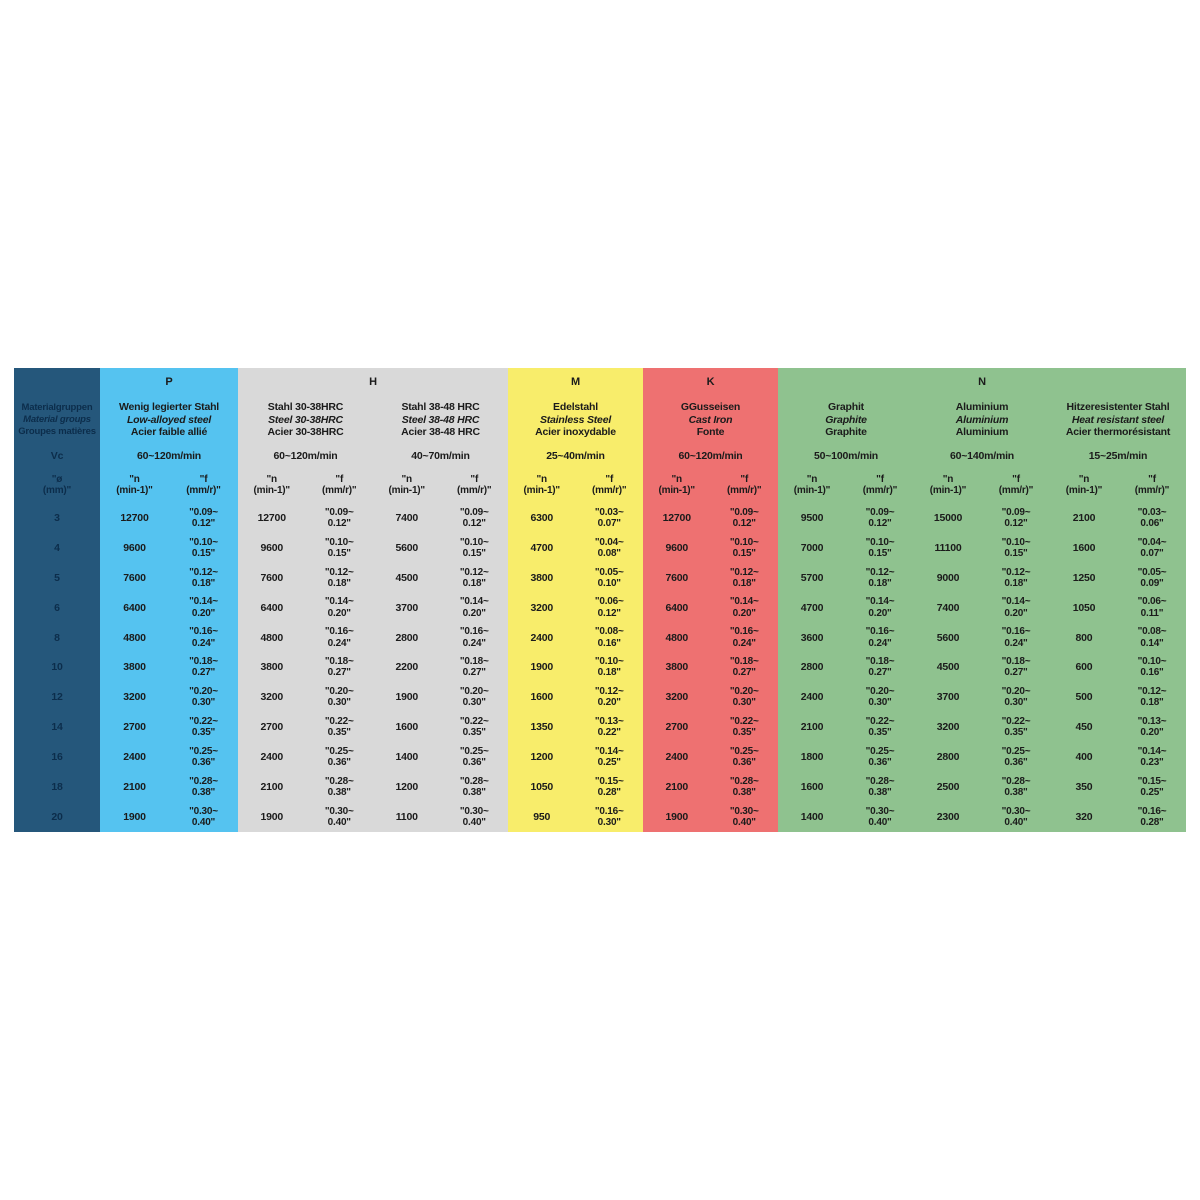 Image resolution: width=1200 pixels, height=1200 pixels. Describe the element at coordinates (134, 727) in the screenshot. I see `n-value: 2700` at that location.